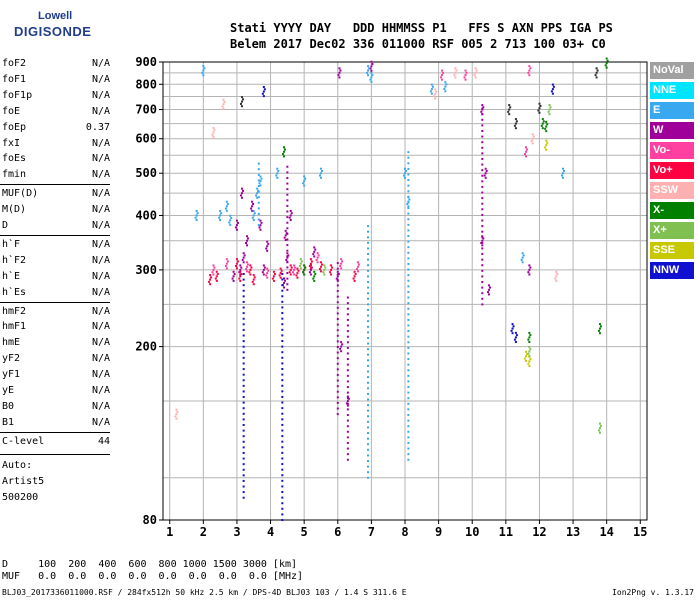 The height and width of the screenshot is (600, 700). I want to click on legend-item: X-, so click(672, 210).